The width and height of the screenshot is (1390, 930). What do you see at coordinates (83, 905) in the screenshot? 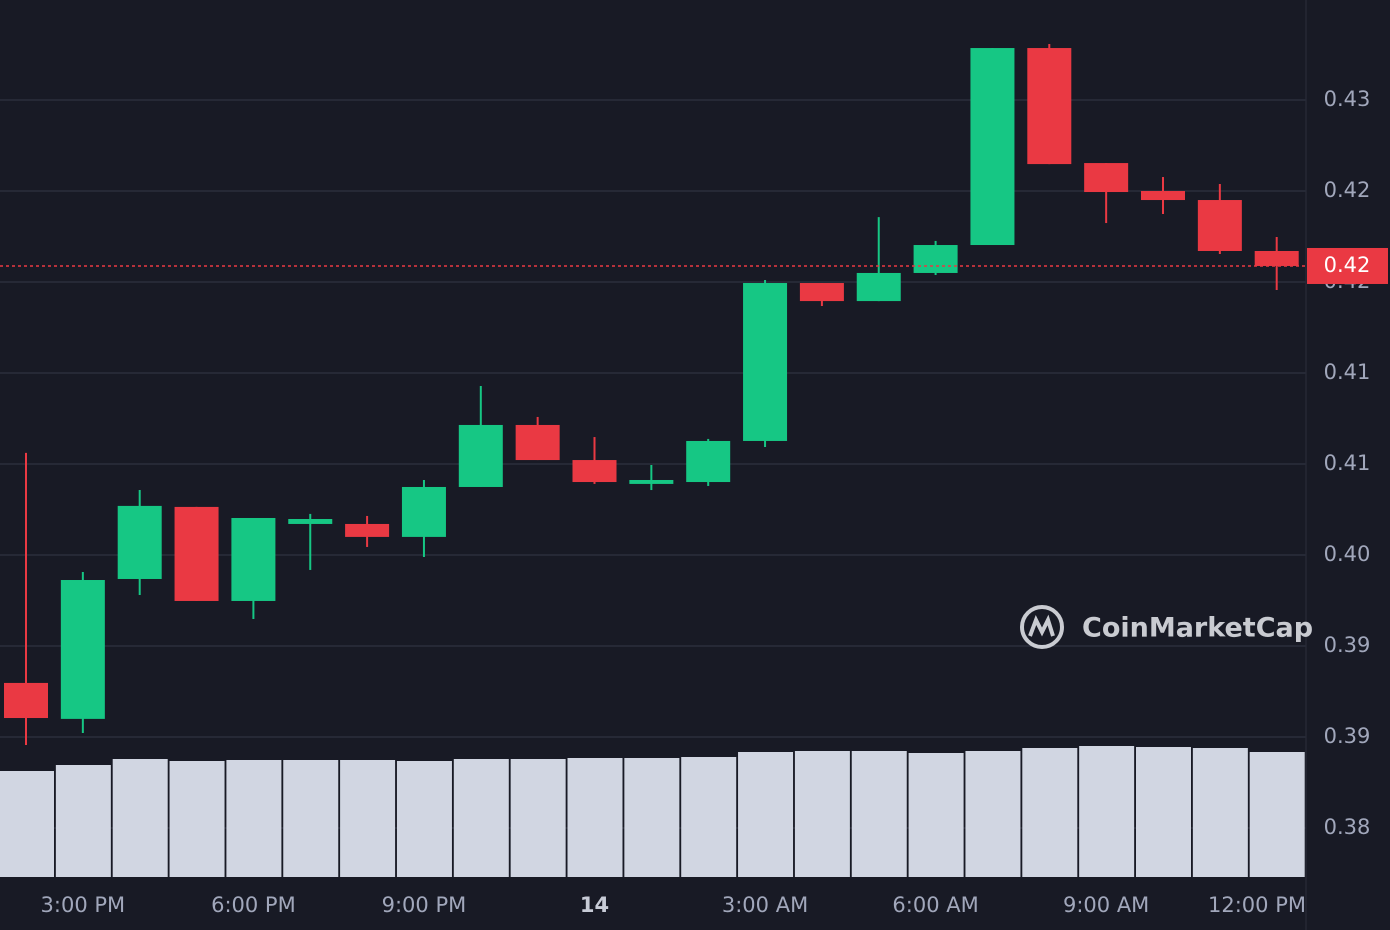
I see `x-tick-label: 3:00 PM` at bounding box center [83, 905].